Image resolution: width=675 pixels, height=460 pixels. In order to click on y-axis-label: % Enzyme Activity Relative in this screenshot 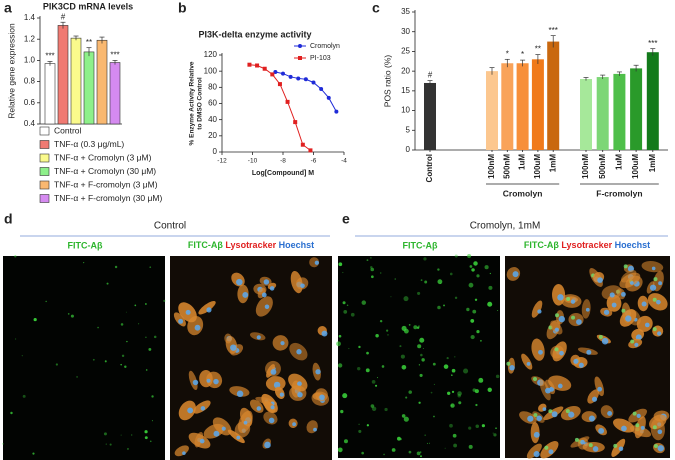, I will do `click(192, 103)`.